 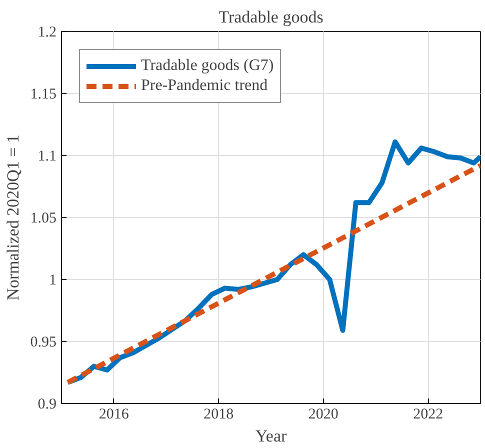 What do you see at coordinates (52, 280) in the screenshot?
I see `y-tick-label: 1` at bounding box center [52, 280].